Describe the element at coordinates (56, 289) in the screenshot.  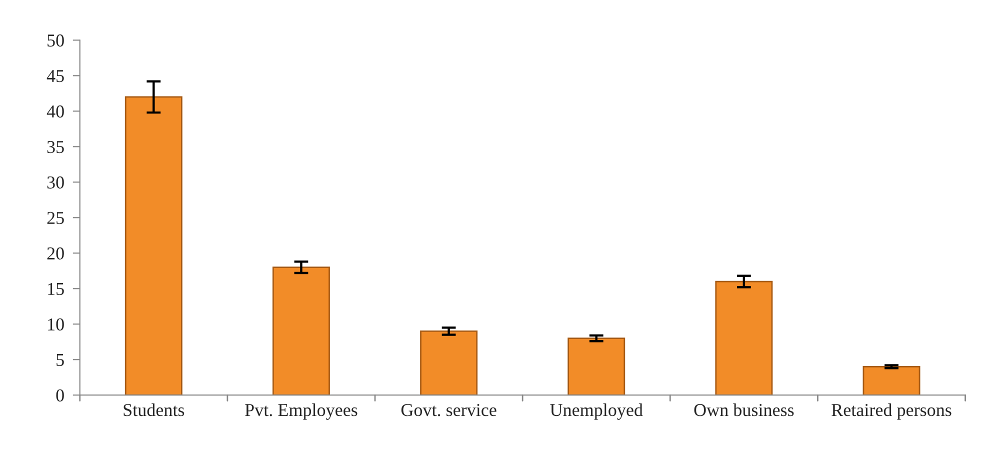
I see `y-tick-label: 15` at that location.